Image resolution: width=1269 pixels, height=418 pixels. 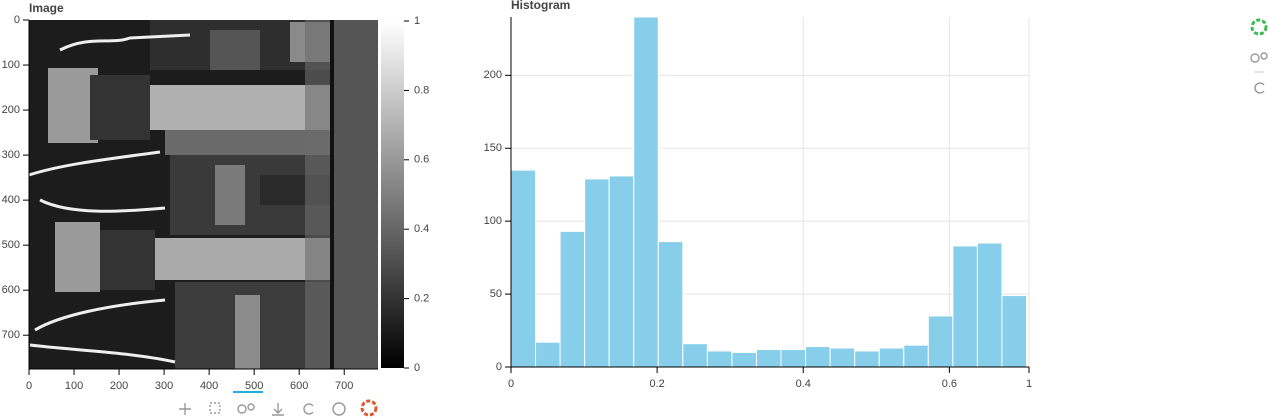 I want to click on save-tool, so click(x=278, y=409).